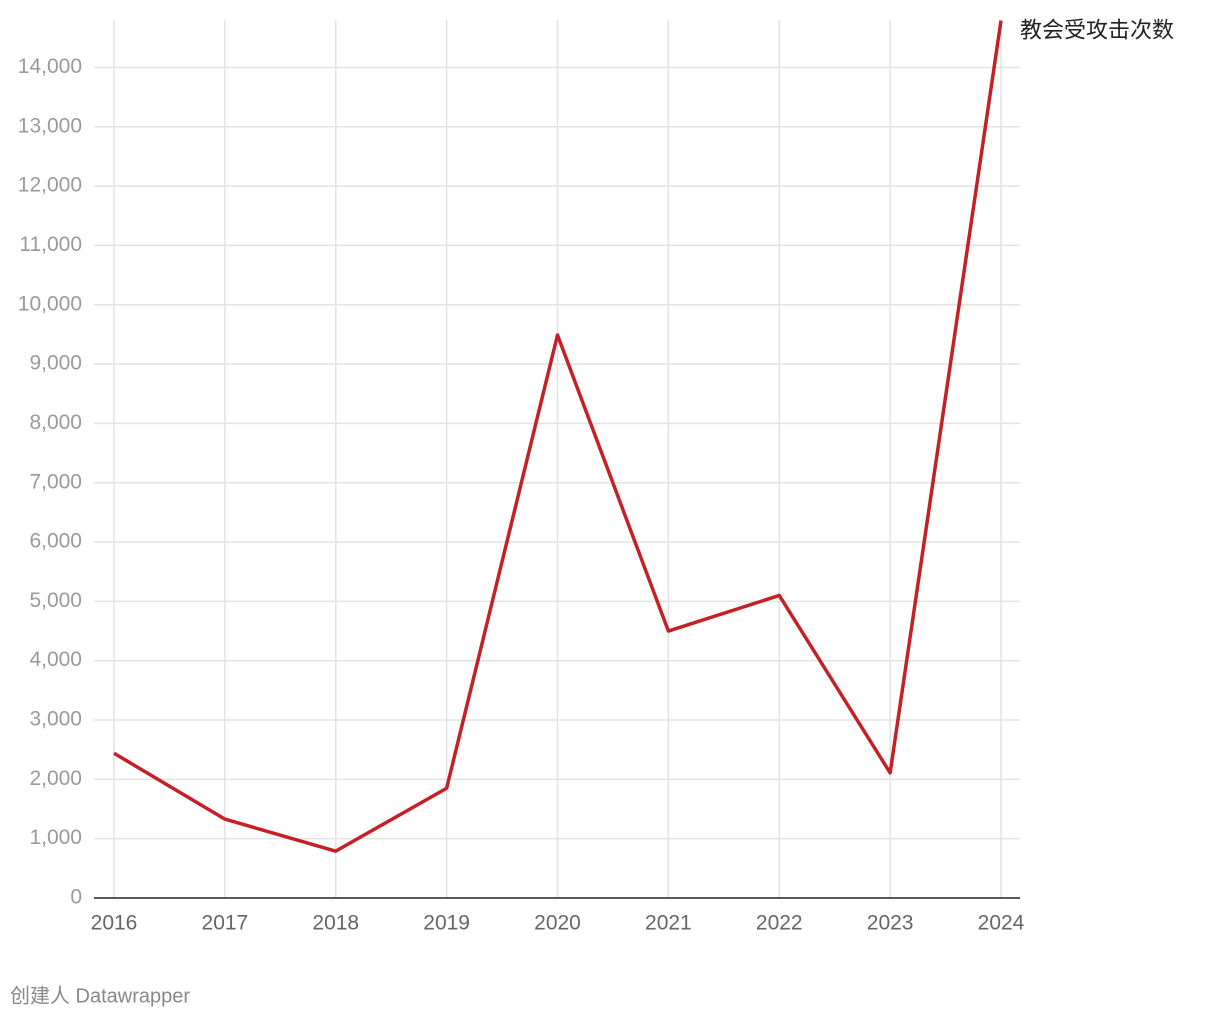 This screenshot has height=1020, width=1220. What do you see at coordinates (890, 923) in the screenshot?
I see `x-tick-label: 2023` at bounding box center [890, 923].